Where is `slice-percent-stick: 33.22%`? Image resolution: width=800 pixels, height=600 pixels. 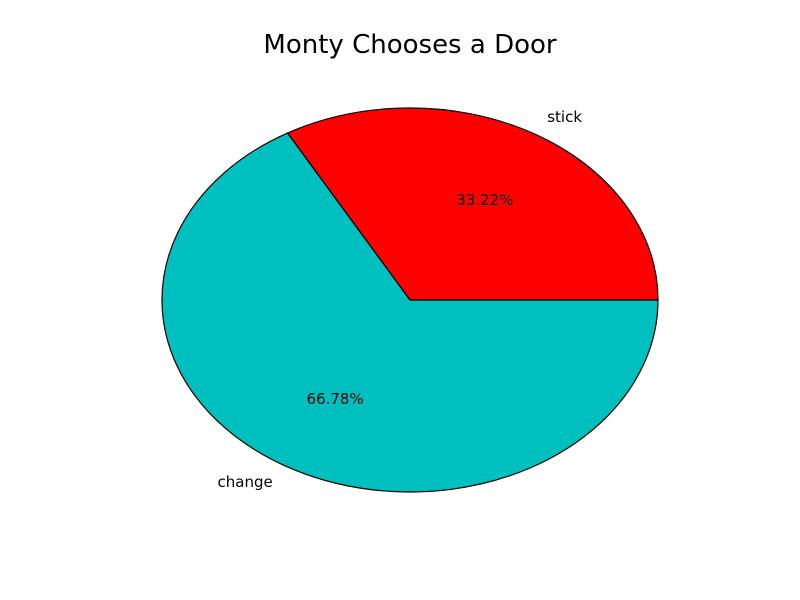 slice-percent-stick: 33.22% is located at coordinates (484, 200).